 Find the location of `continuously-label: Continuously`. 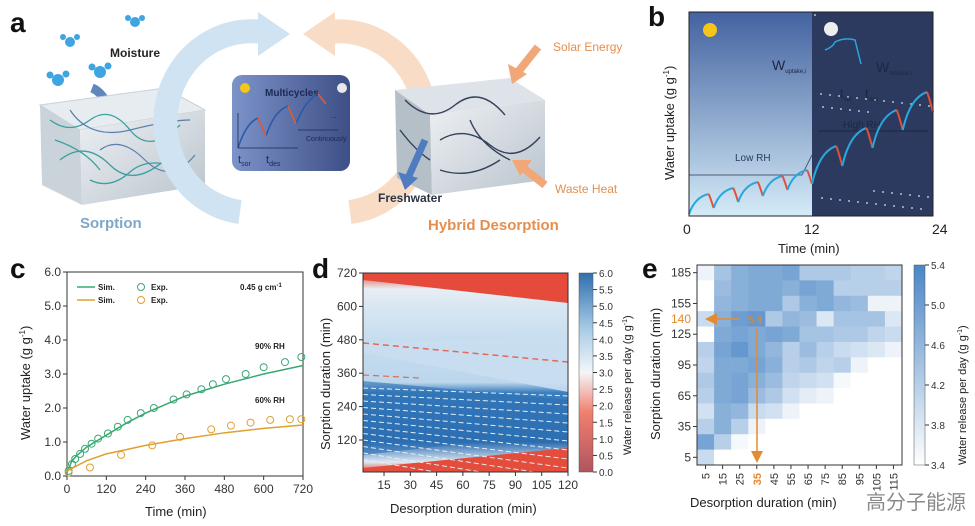

continuously-label: Continuously is located at coordinates (326, 139).